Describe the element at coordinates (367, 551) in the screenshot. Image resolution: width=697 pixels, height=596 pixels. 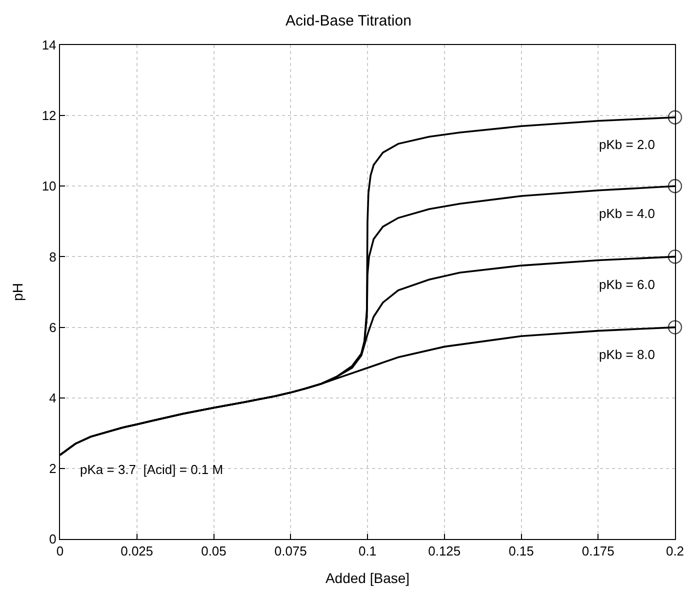
I see `x-tick-label: 0.1` at that location.